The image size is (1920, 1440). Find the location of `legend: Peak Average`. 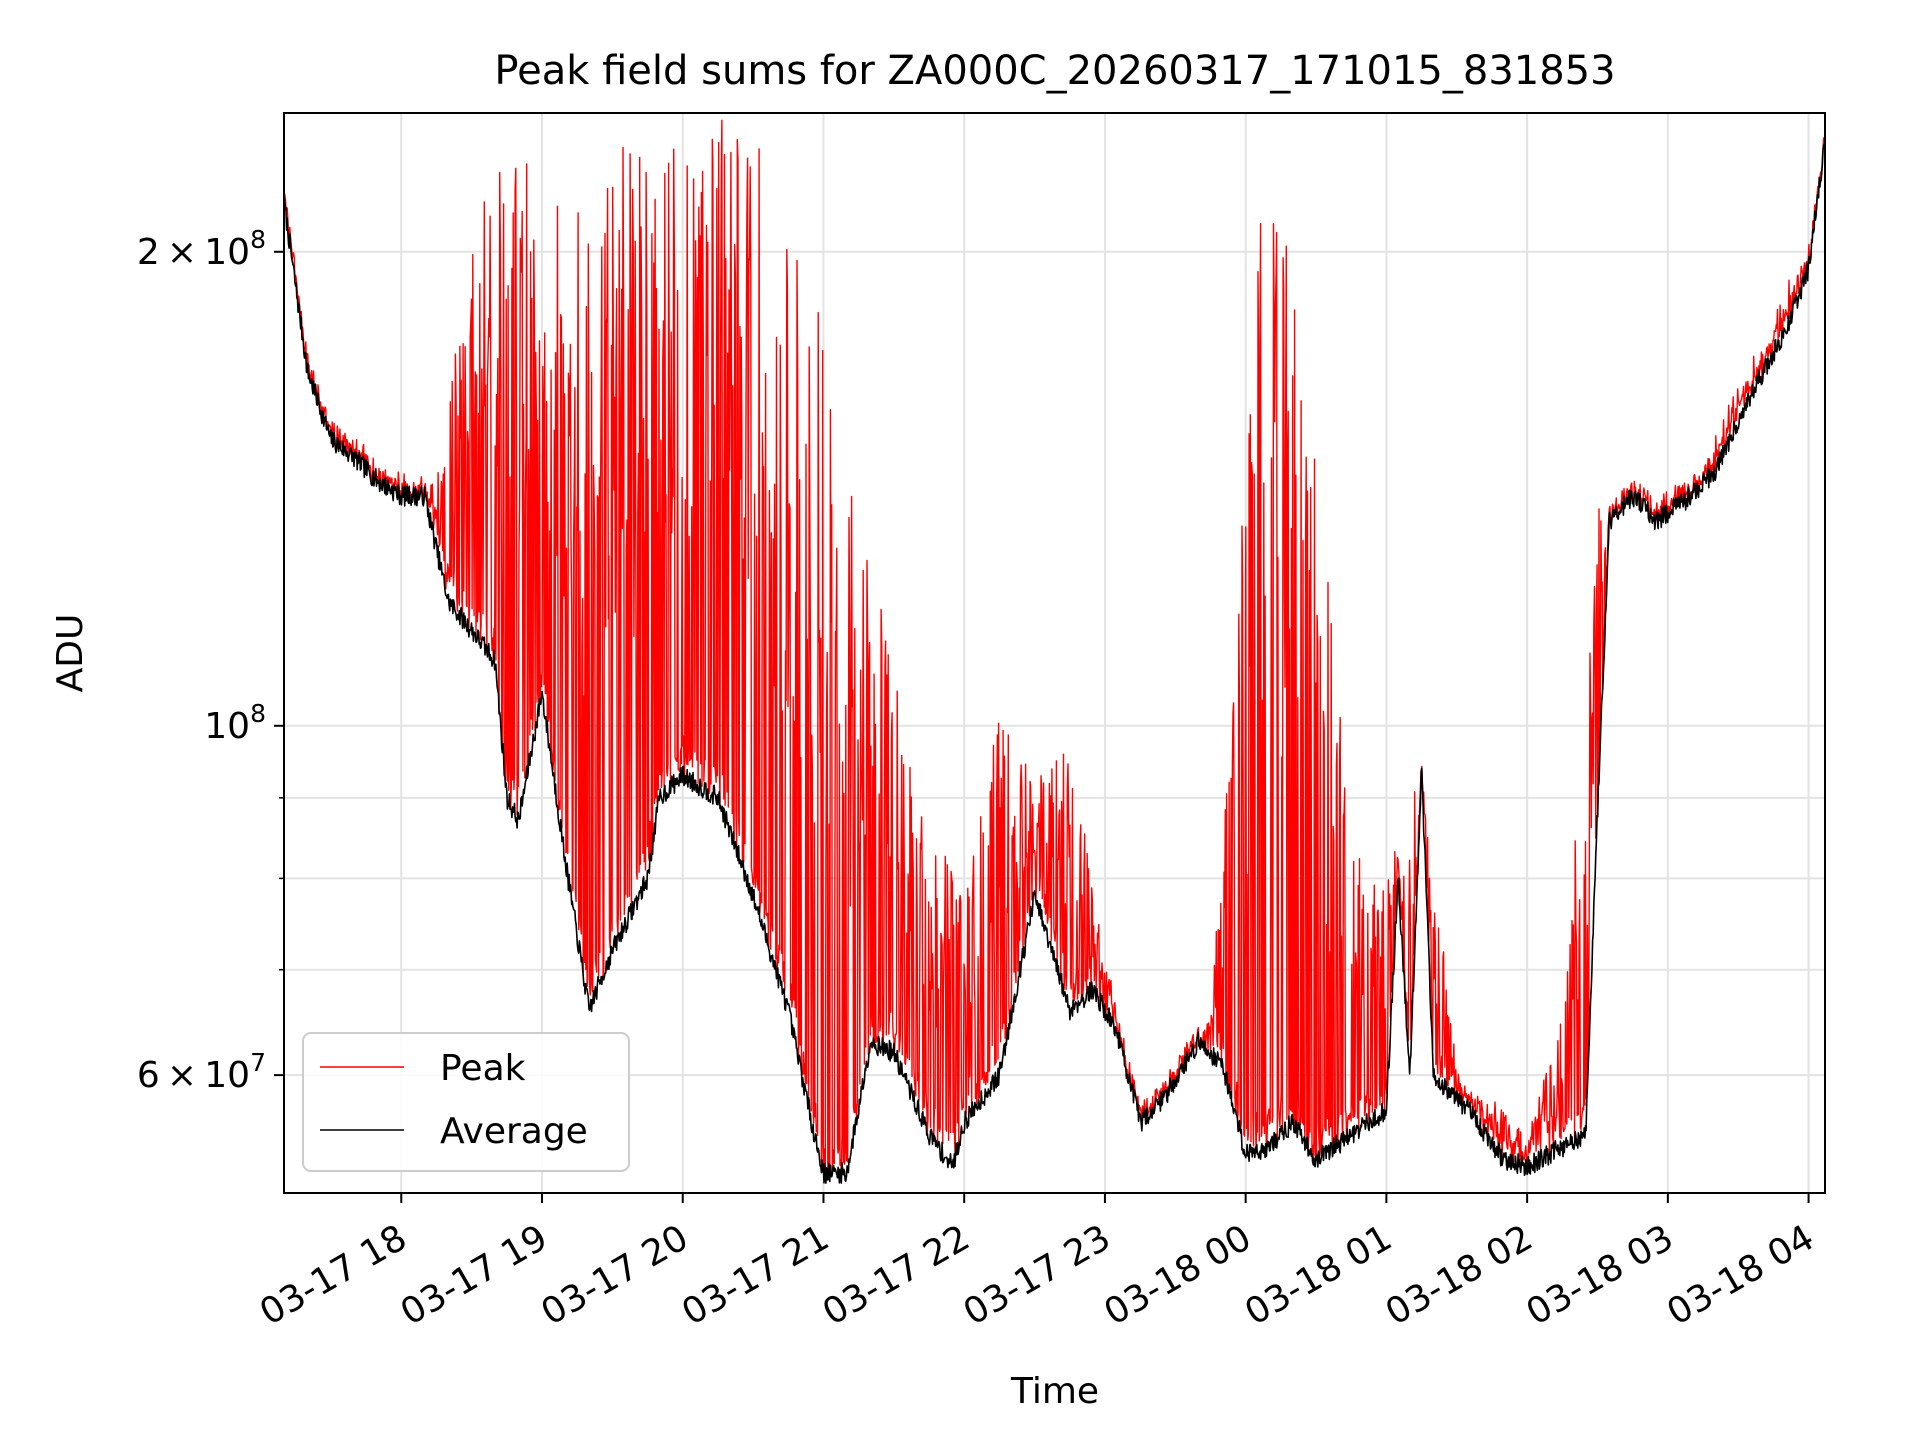

legend: Peak Average is located at coordinates (466, 1102).